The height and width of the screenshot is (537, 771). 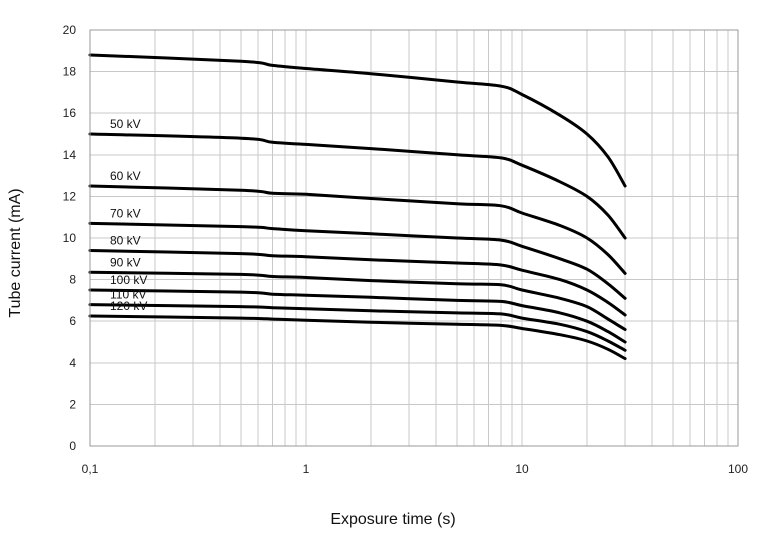 What do you see at coordinates (70, 30) in the screenshot?
I see `y-tick-label: 20` at bounding box center [70, 30].